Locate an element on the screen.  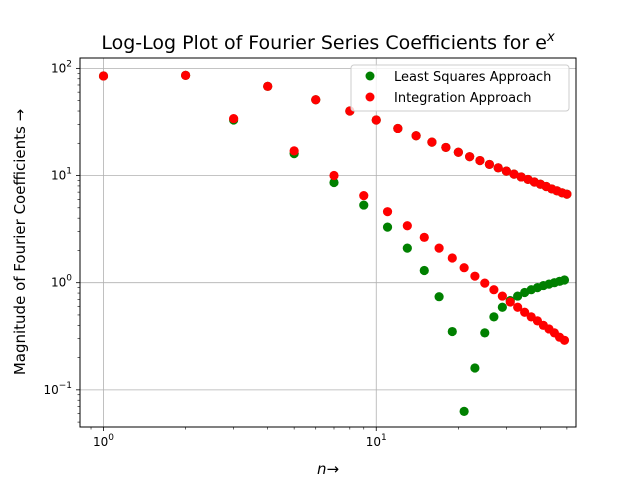
y-tick-label-exponent: 0 is located at coordinates (69, 279).